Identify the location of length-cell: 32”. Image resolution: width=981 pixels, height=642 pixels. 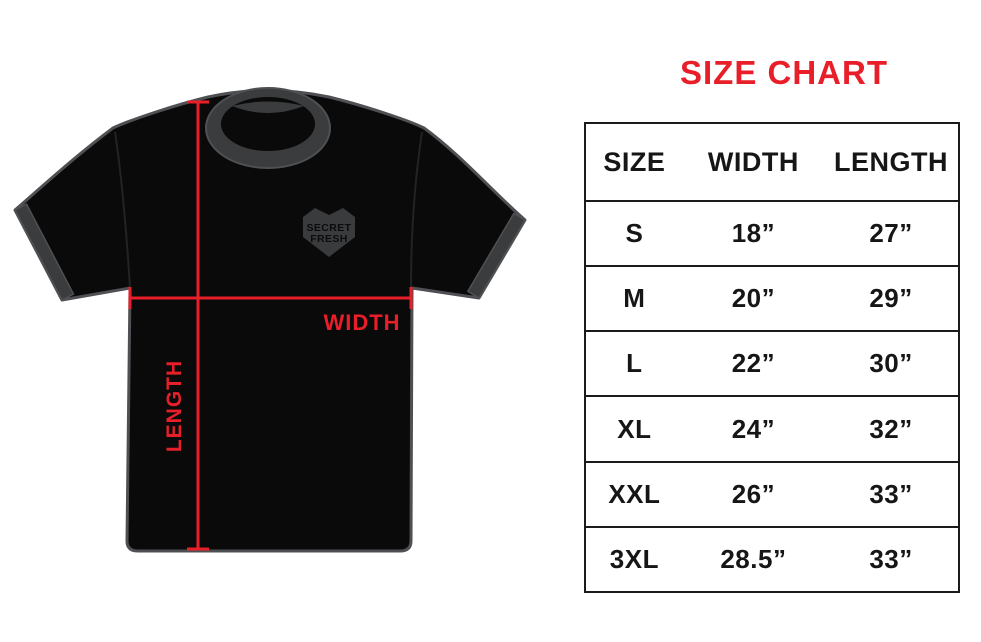
(891, 428).